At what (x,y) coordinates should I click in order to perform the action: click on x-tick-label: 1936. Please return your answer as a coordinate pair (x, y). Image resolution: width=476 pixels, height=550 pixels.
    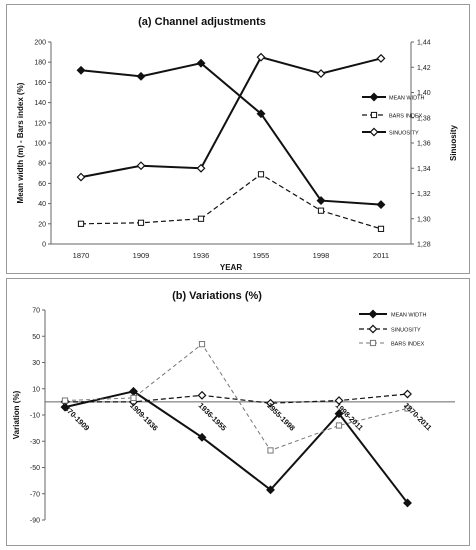
    Looking at the image, I should click on (201, 255).